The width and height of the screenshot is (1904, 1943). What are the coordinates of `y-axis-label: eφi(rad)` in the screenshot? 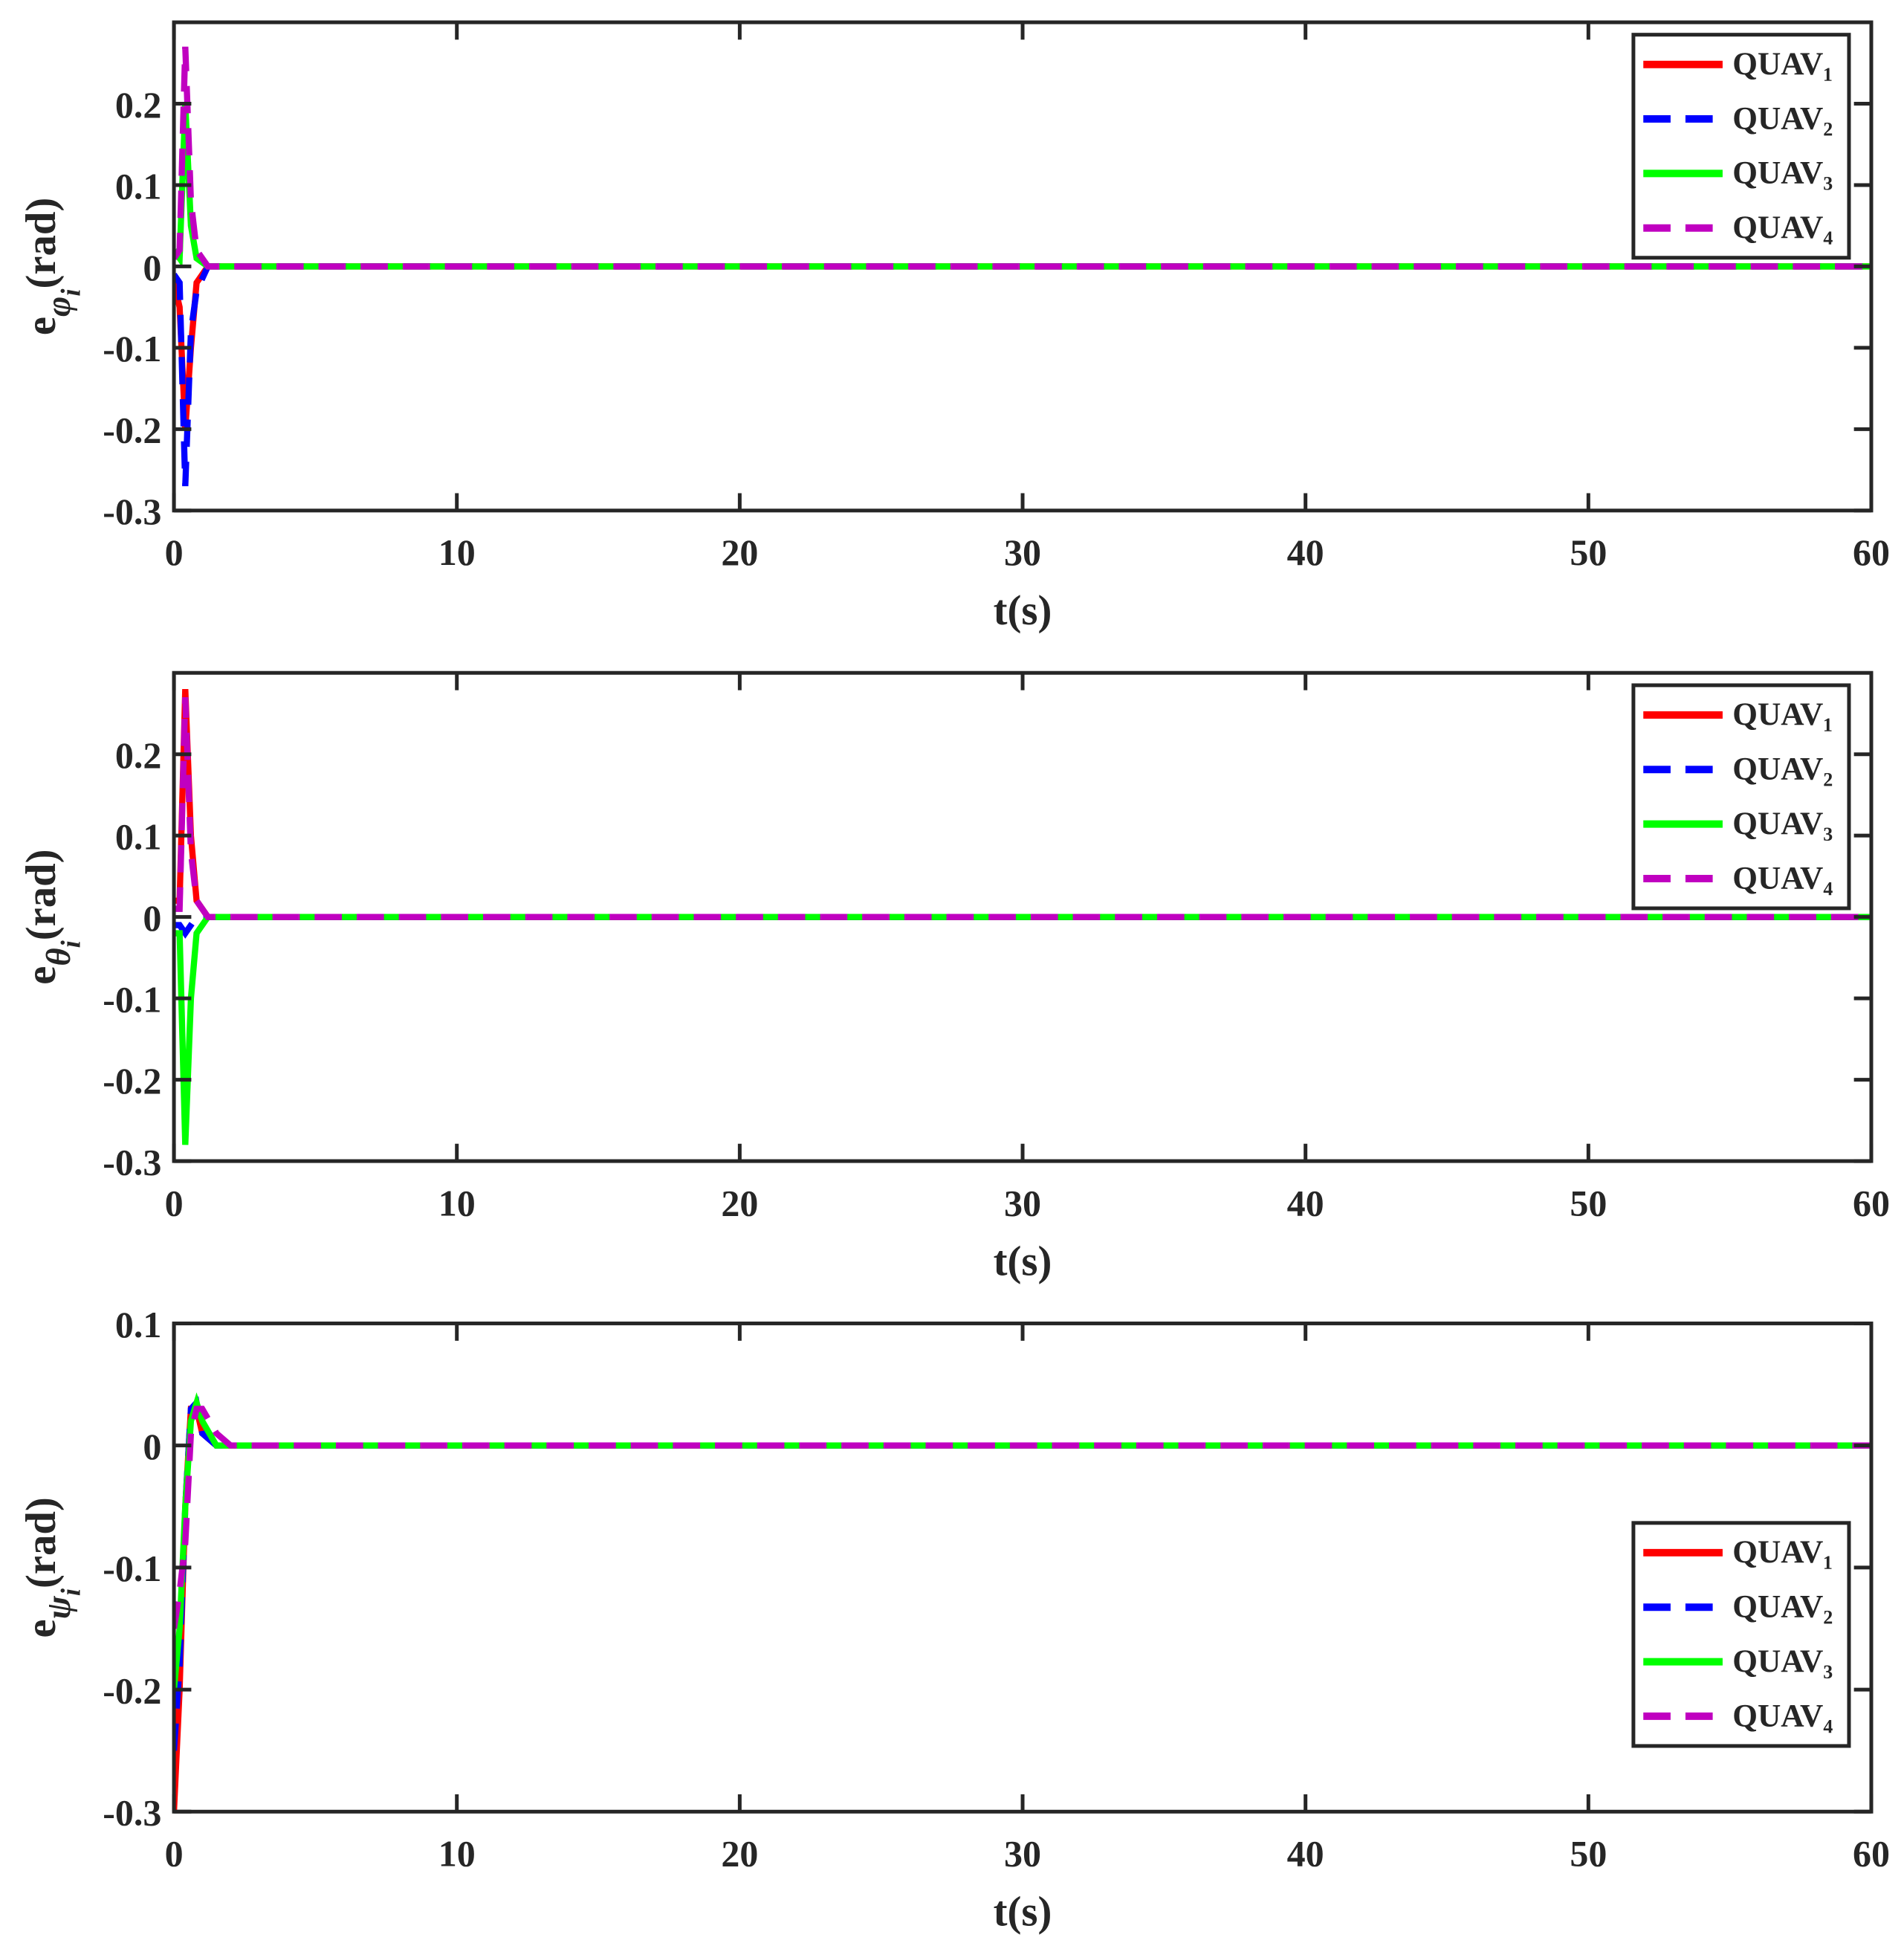 It's located at (51, 266).